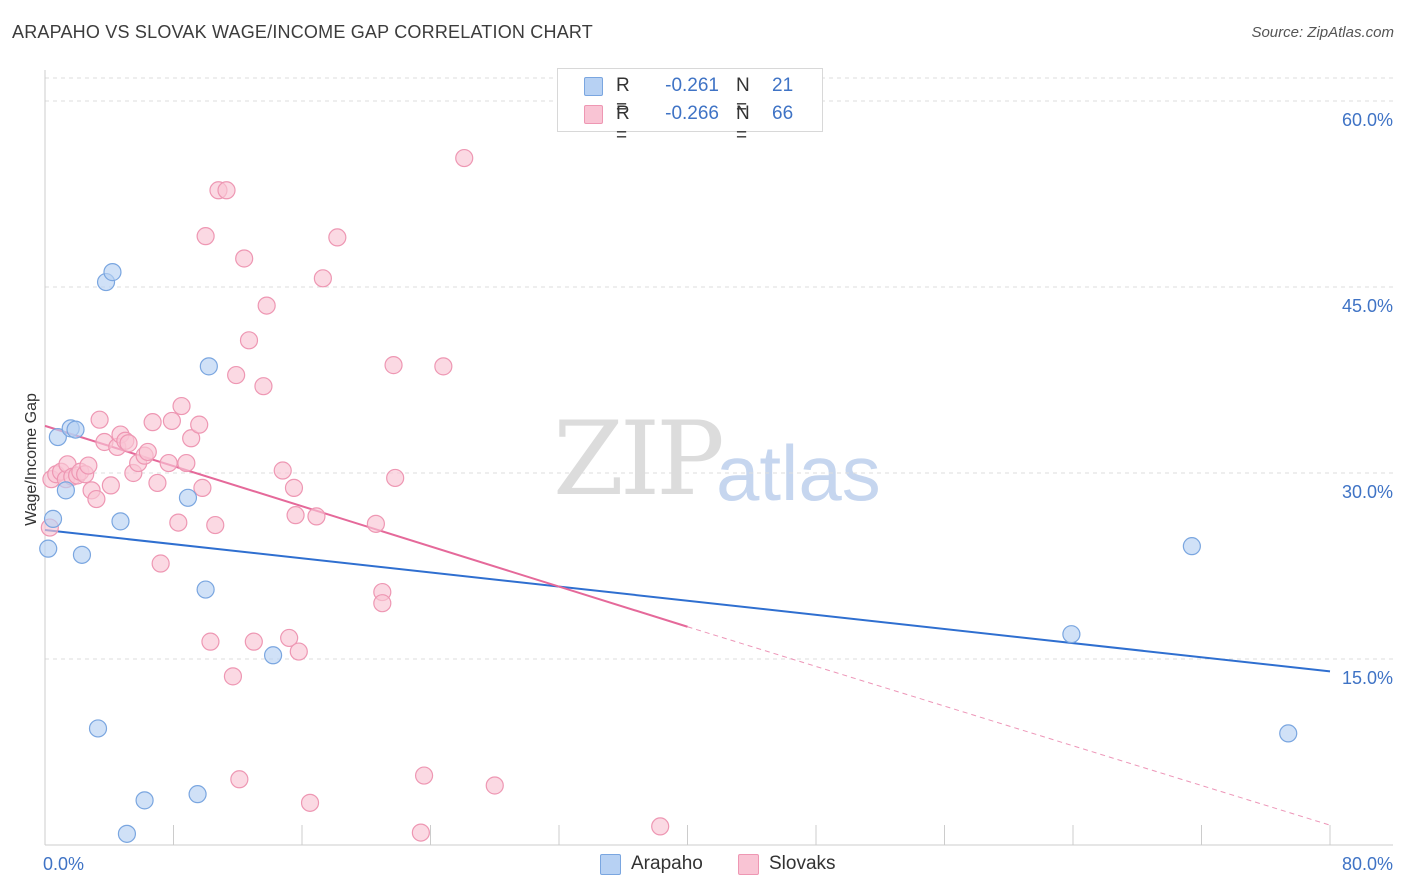 This screenshot has height=892, width=1406. Describe the element at coordinates (1367, 864) in the screenshot. I see `x-tick-label-max: 80.0%` at that location.